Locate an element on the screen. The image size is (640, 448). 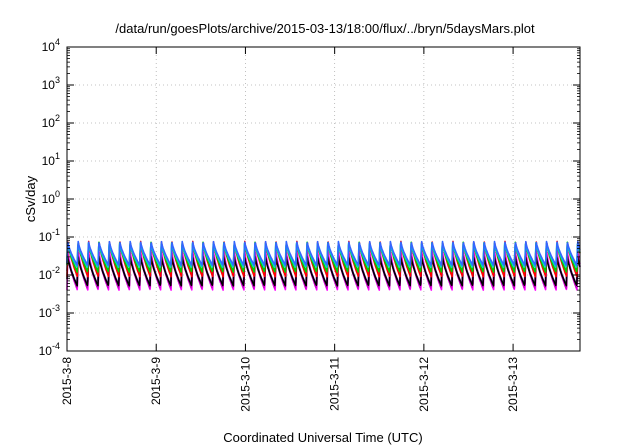
y-axis-label: cSv/day is located at coordinates (30, 198).